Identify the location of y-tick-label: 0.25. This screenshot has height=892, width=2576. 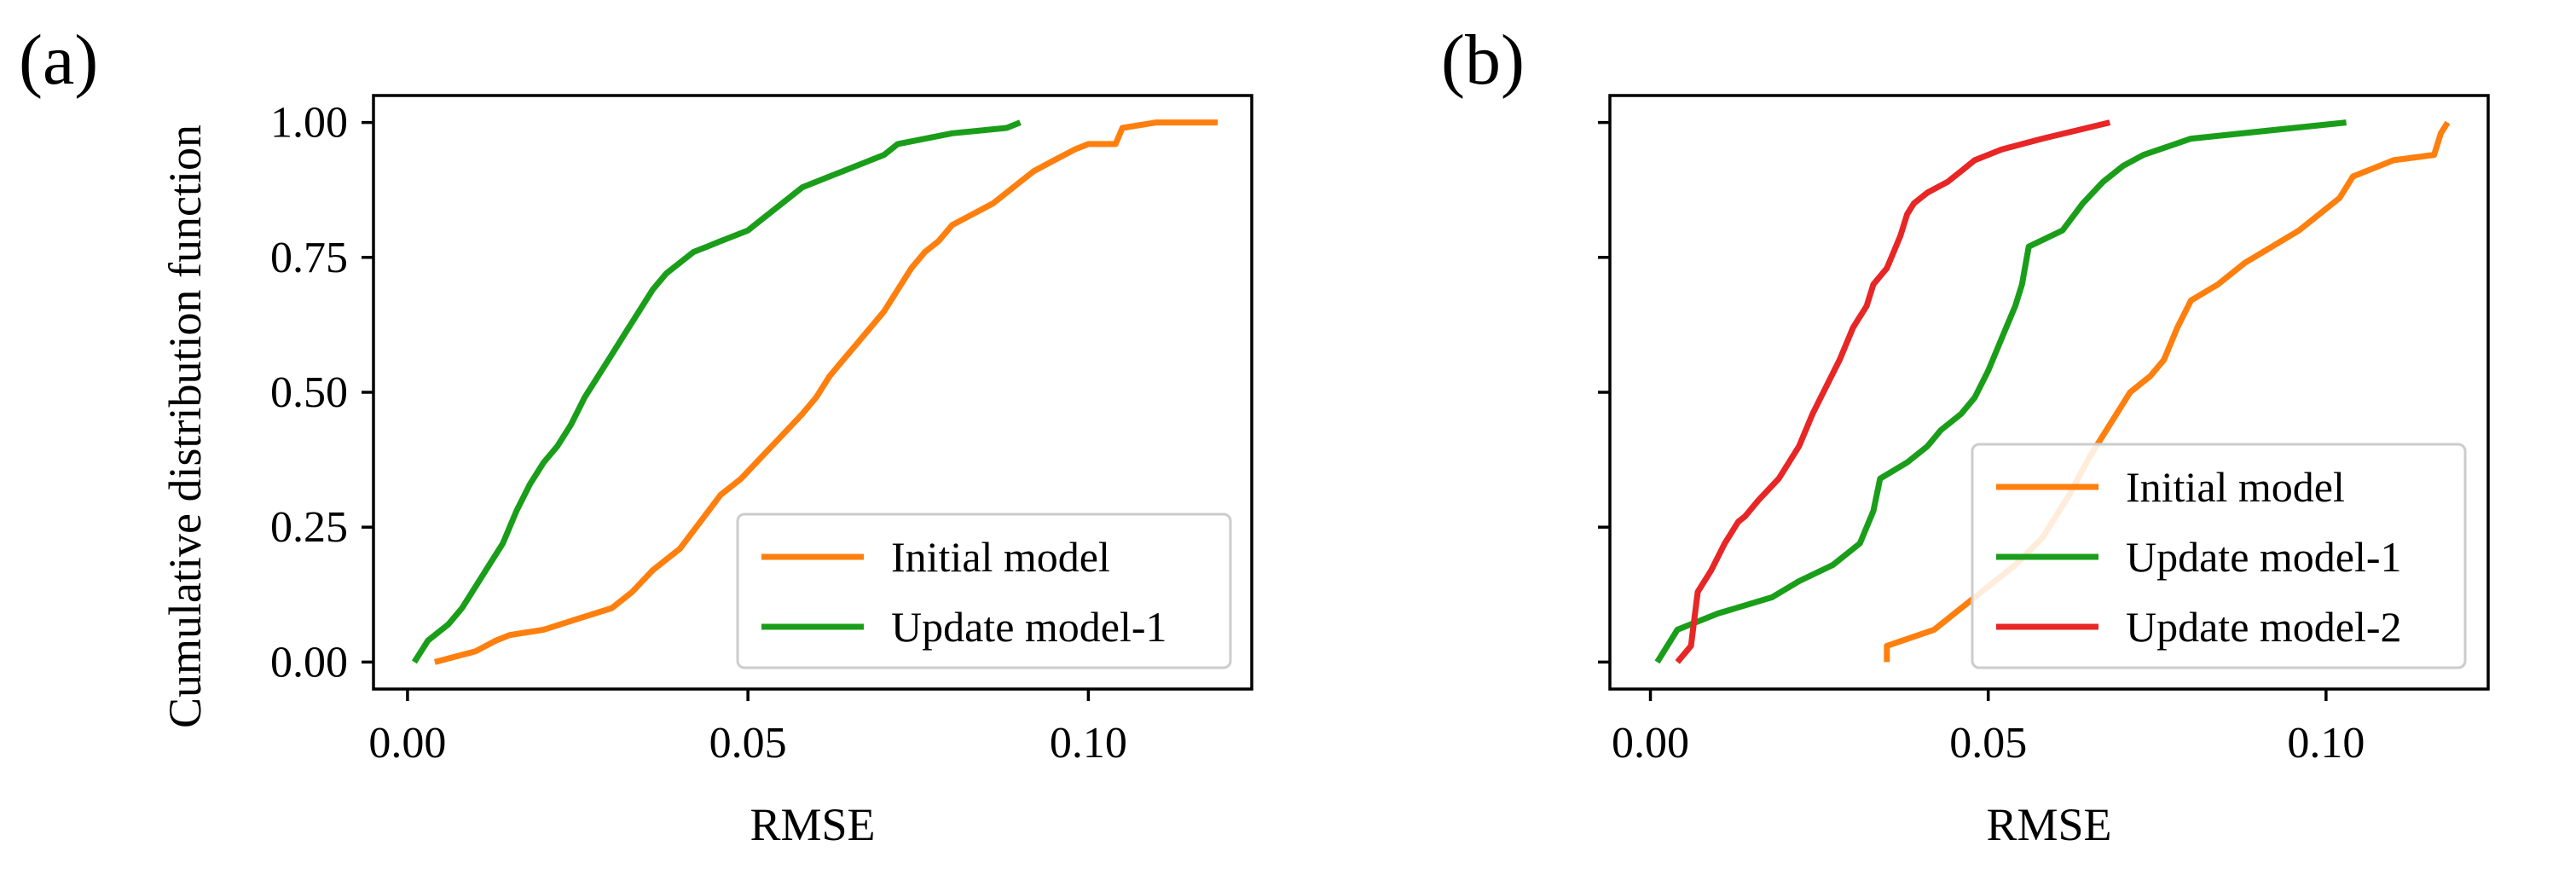
(309, 527).